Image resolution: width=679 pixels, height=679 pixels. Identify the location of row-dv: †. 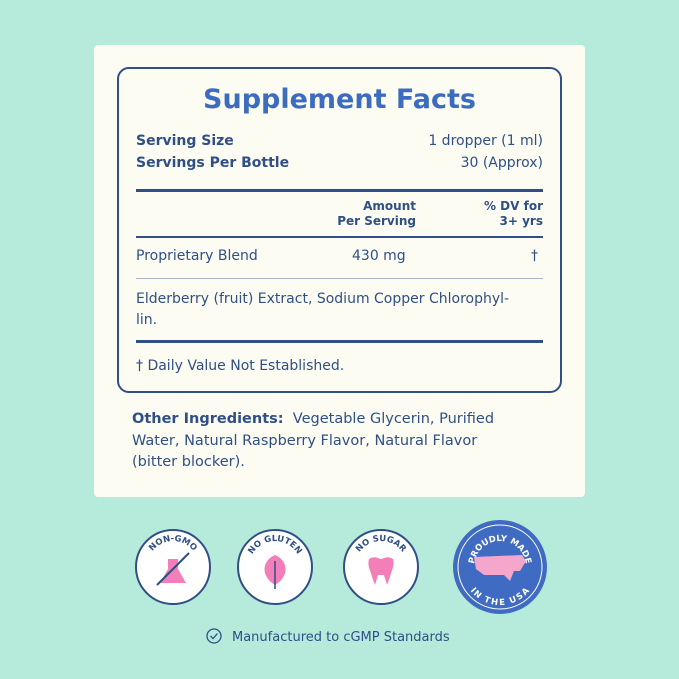
(534, 256).